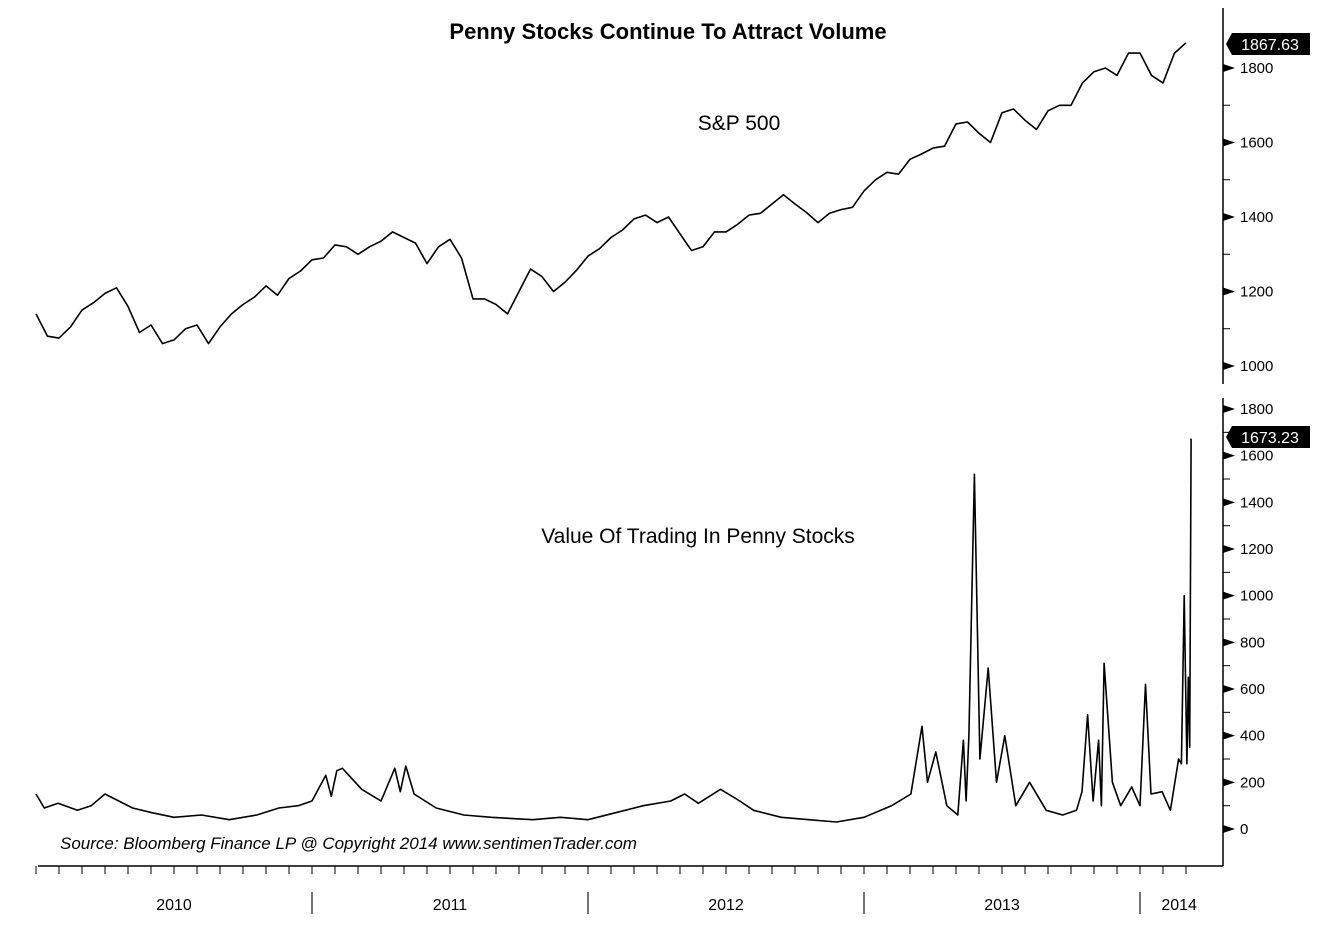  What do you see at coordinates (698, 536) in the screenshot?
I see `penny-label: Value Of Trading In Penny Stocks` at bounding box center [698, 536].